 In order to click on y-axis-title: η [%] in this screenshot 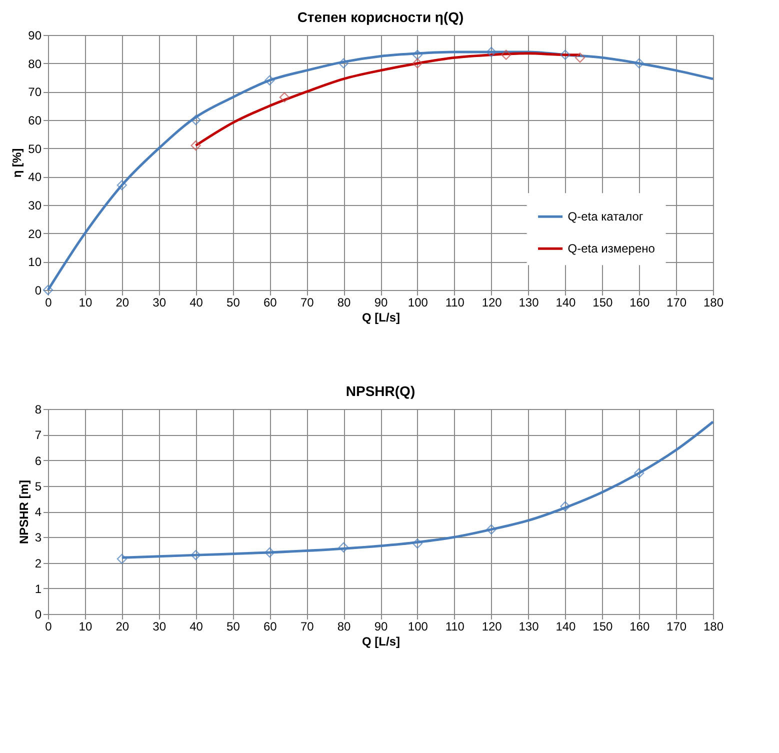, I will do `click(17, 163)`.